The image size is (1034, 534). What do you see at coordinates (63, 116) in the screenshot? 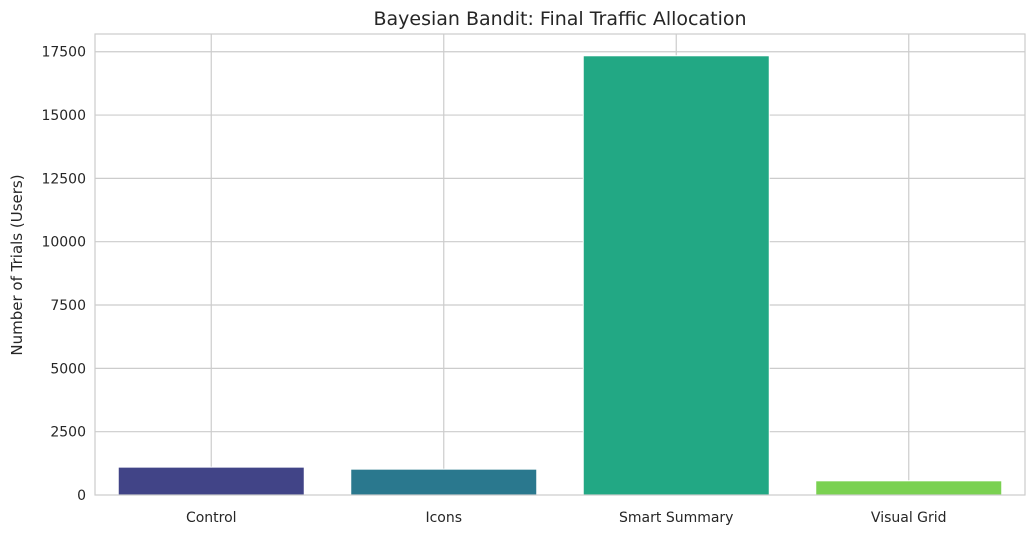
I see `y-tick-label: 15000` at bounding box center [63, 116].